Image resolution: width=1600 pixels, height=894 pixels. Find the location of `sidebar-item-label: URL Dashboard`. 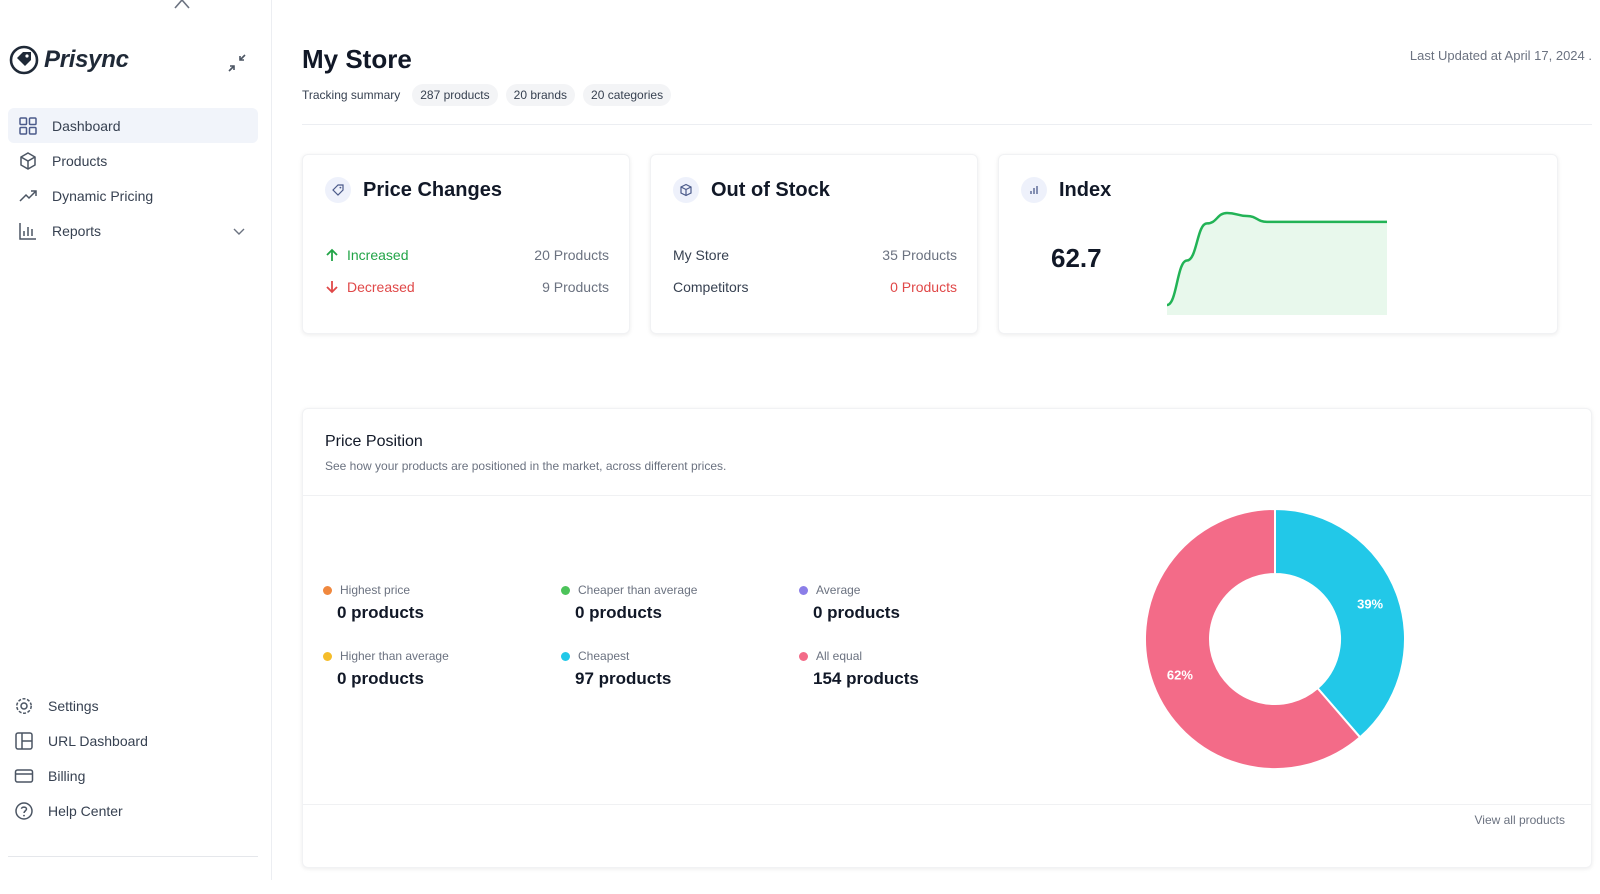

sidebar-item-label: URL Dashboard is located at coordinates (98, 740).